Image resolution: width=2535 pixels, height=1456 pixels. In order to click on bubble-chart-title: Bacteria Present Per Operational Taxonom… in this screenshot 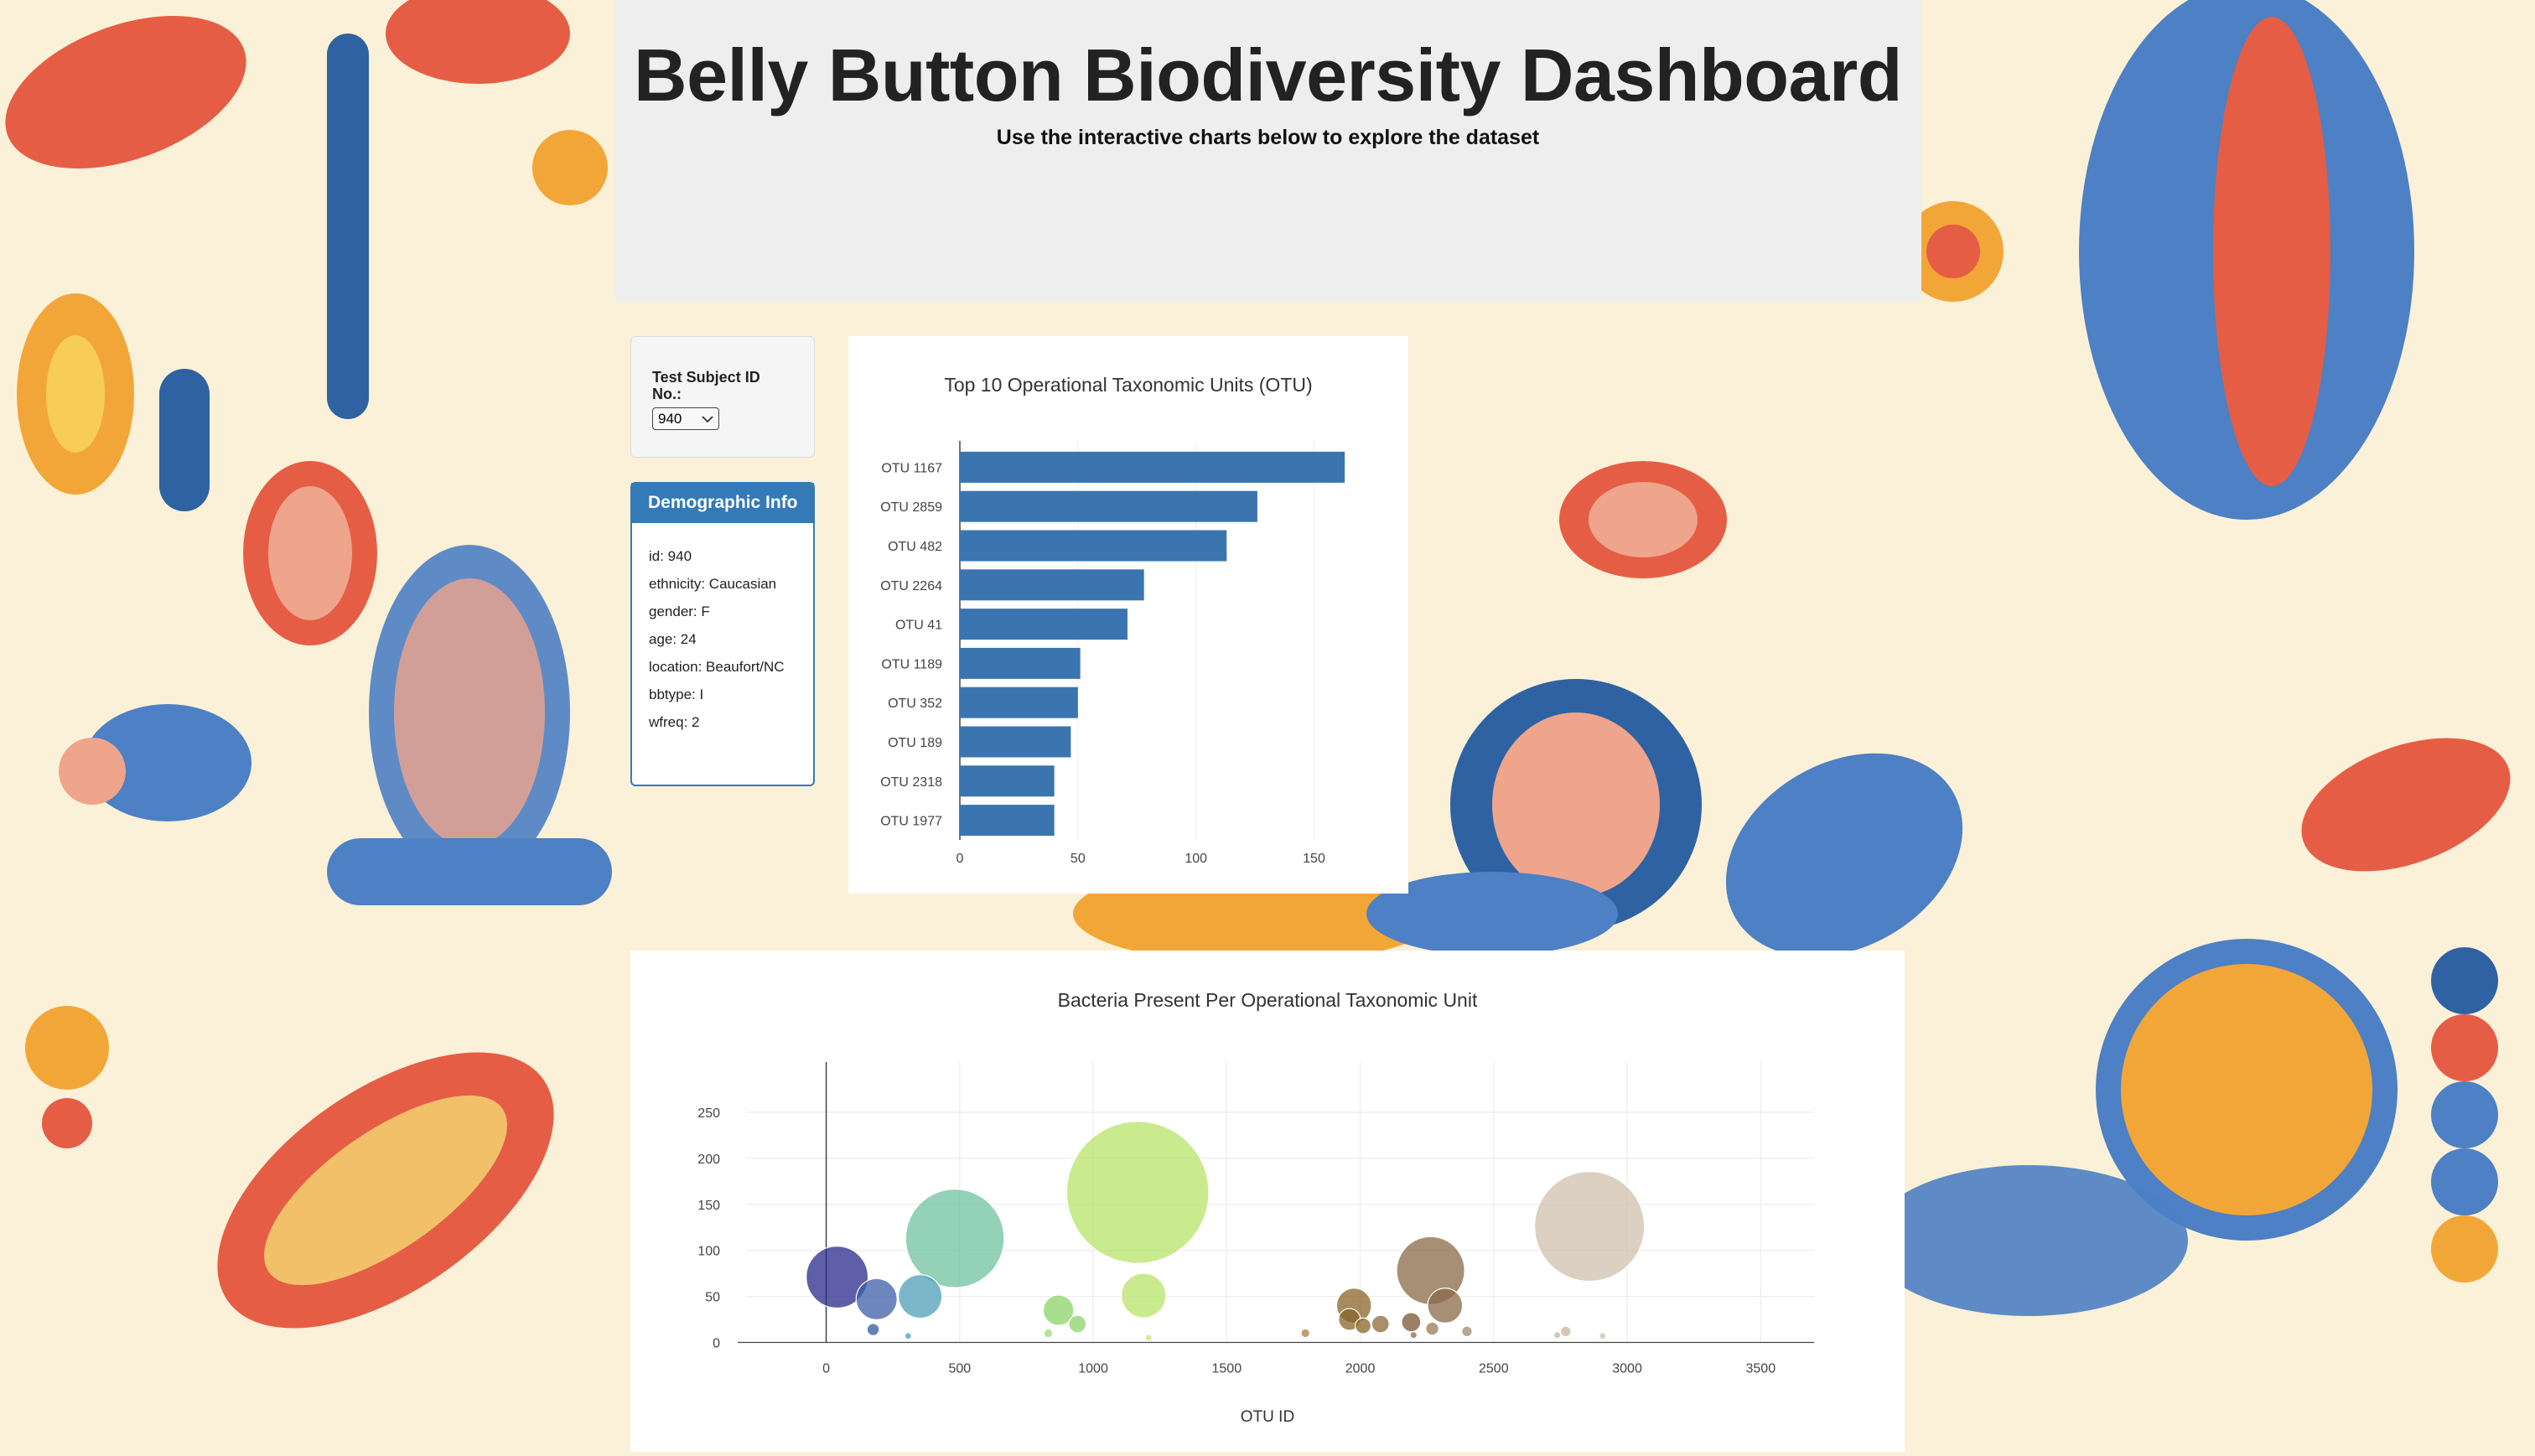, I will do `click(1268, 1000)`.